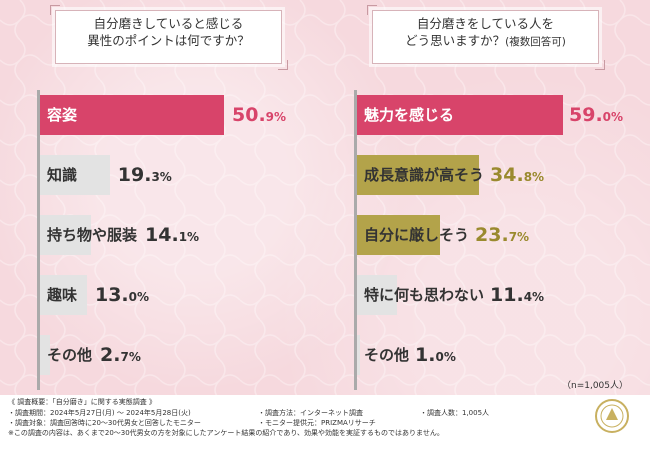  I want to click on bar-value-label: 13.0%, so click(122, 296).